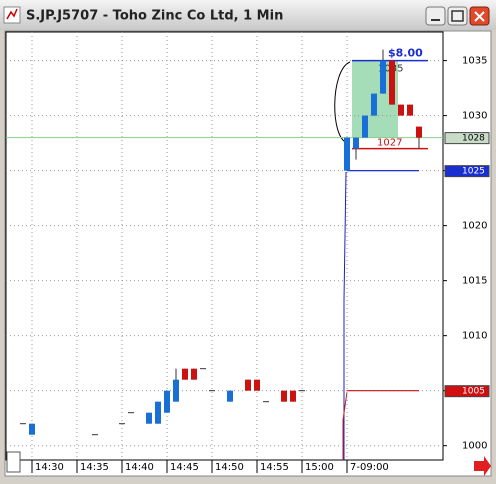 Image resolution: width=496 pixels, height=484 pixels. Describe the element at coordinates (482, 466) in the screenshot. I see `scroll-right-arrow` at that location.